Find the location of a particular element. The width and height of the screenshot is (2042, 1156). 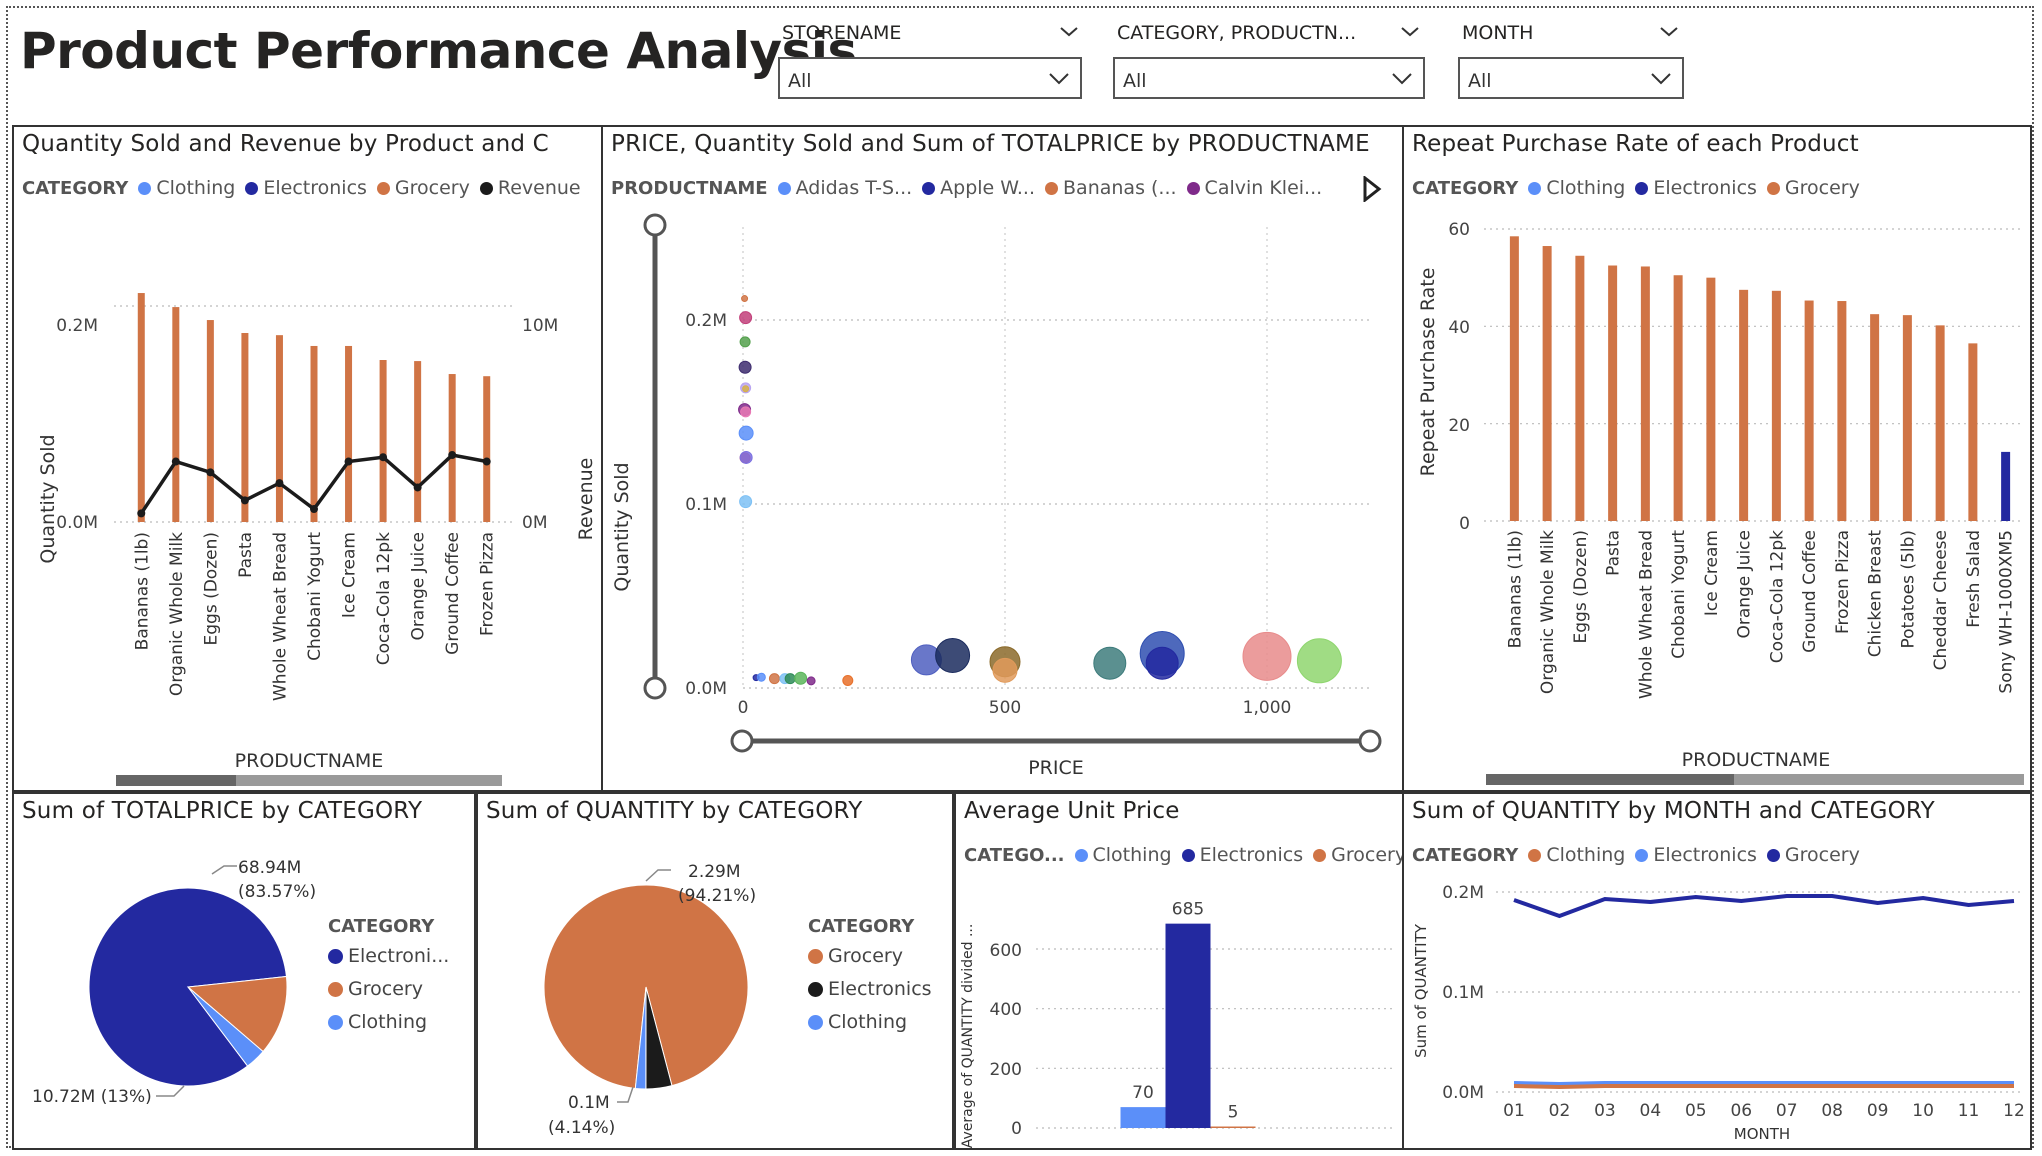

y-tick: 600 is located at coordinates (1006, 951).